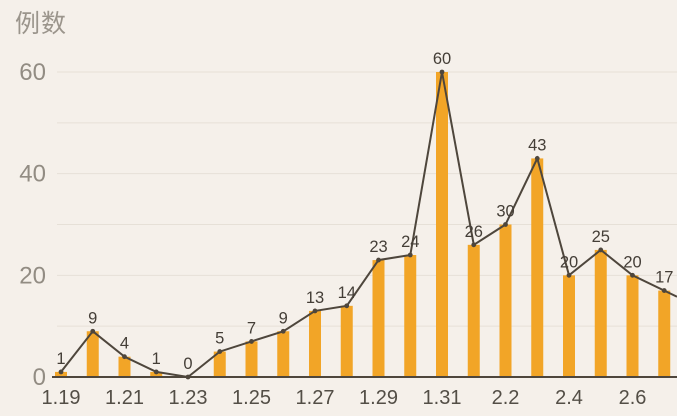 This screenshot has width=677, height=416. I want to click on y-tick-label: 60, so click(32, 72).